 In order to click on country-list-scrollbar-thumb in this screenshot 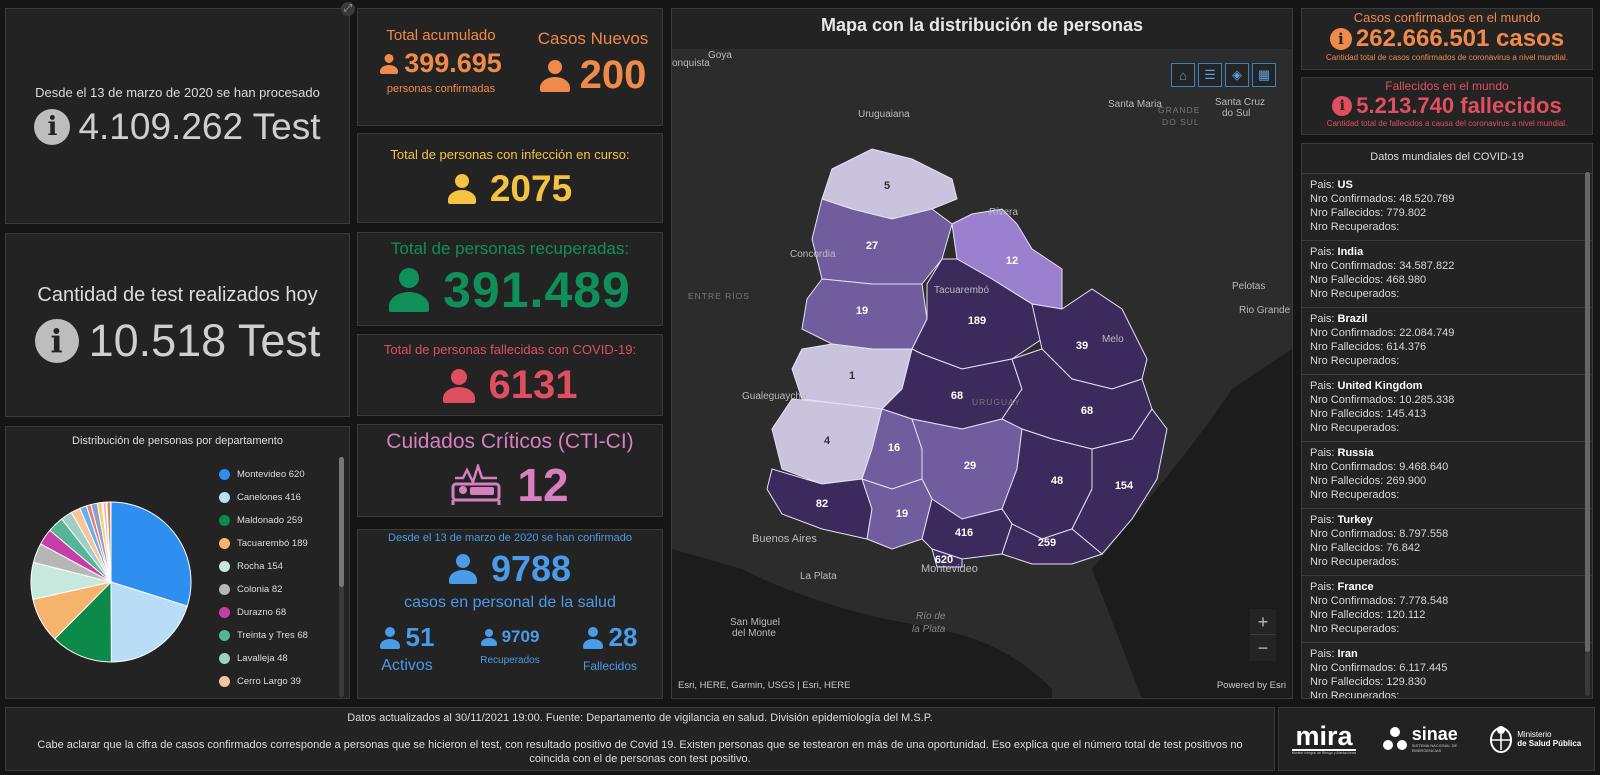, I will do `click(1587, 412)`.